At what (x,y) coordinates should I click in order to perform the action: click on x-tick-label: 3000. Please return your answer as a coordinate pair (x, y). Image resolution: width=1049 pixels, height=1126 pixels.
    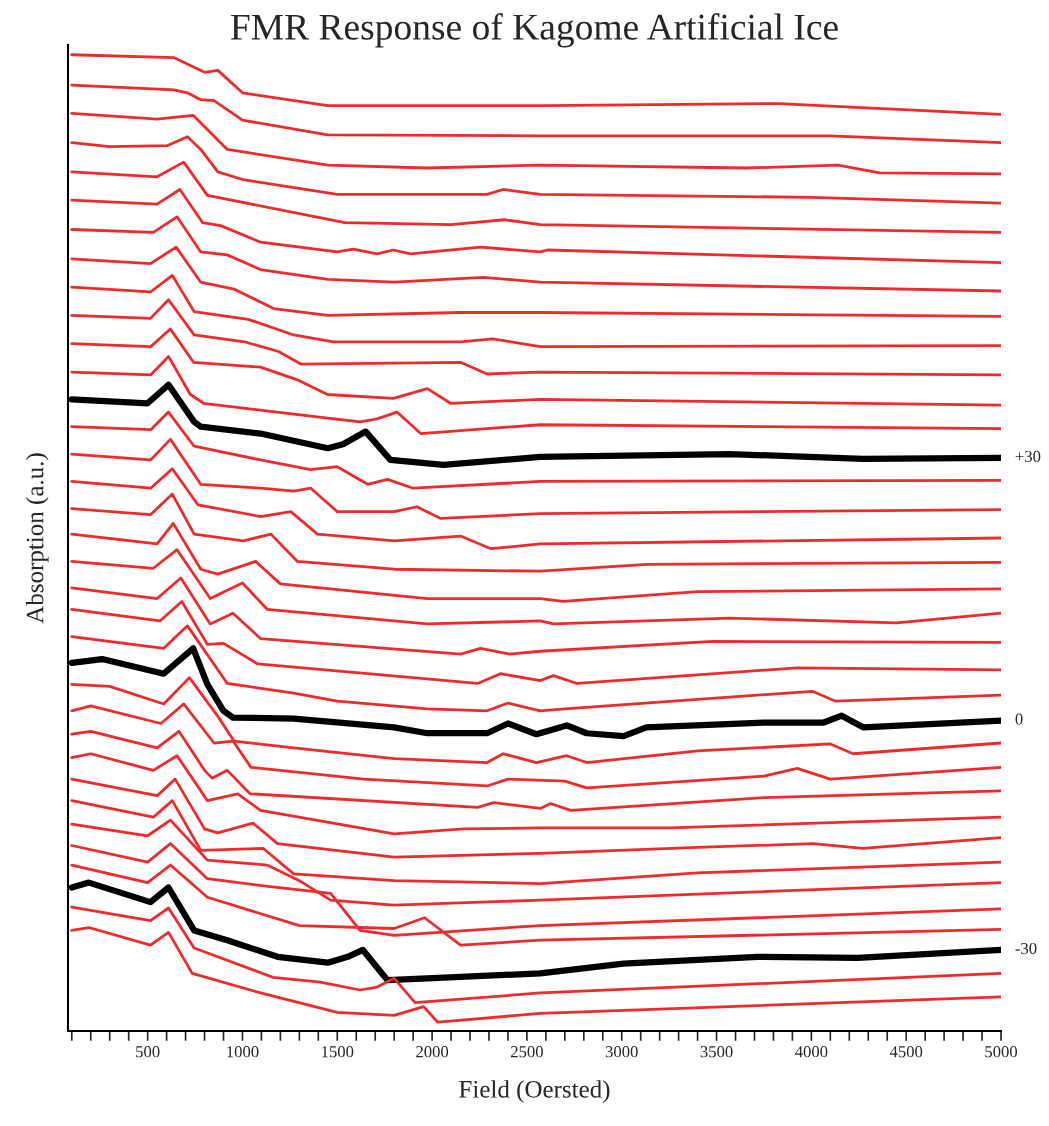
    Looking at the image, I should click on (621, 1052).